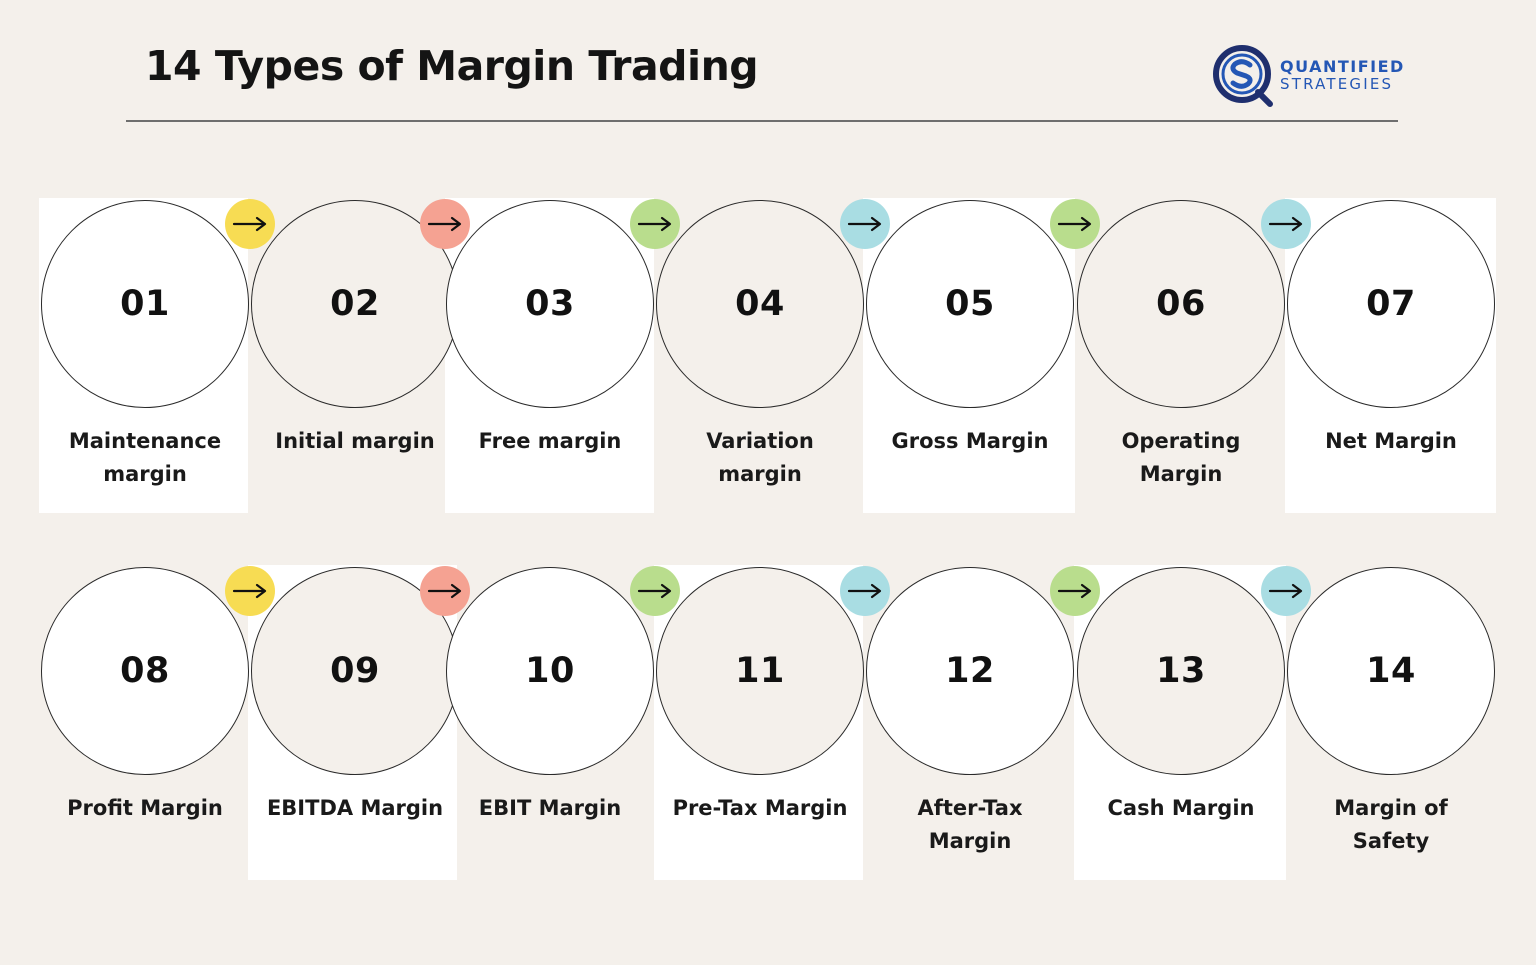 The width and height of the screenshot is (1536, 965). I want to click on step-number: 06, so click(1181, 304).